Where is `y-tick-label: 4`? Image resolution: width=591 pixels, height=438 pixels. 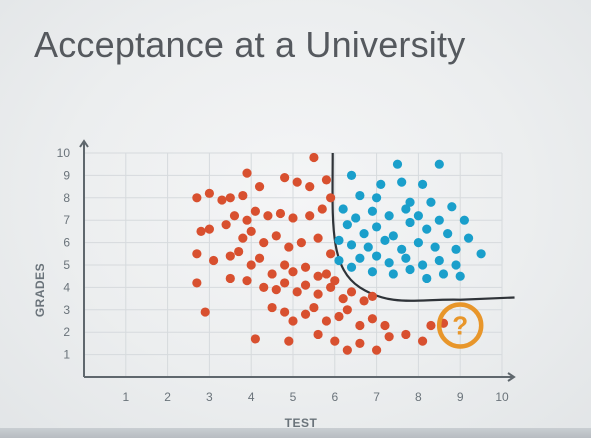 y-tick-label: 4 is located at coordinates (66, 287).